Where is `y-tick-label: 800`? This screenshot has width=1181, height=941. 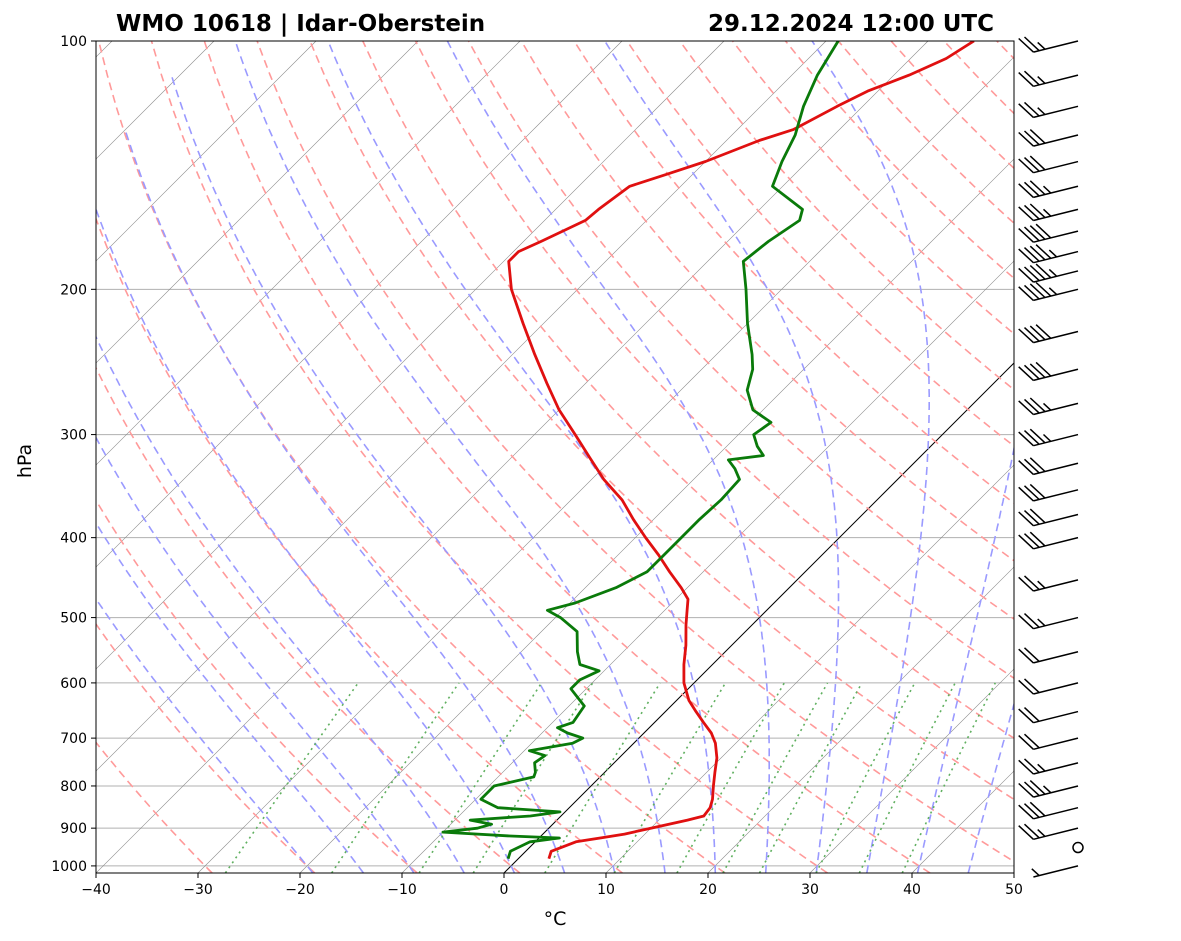 y-tick-label: 800 is located at coordinates (73, 787).